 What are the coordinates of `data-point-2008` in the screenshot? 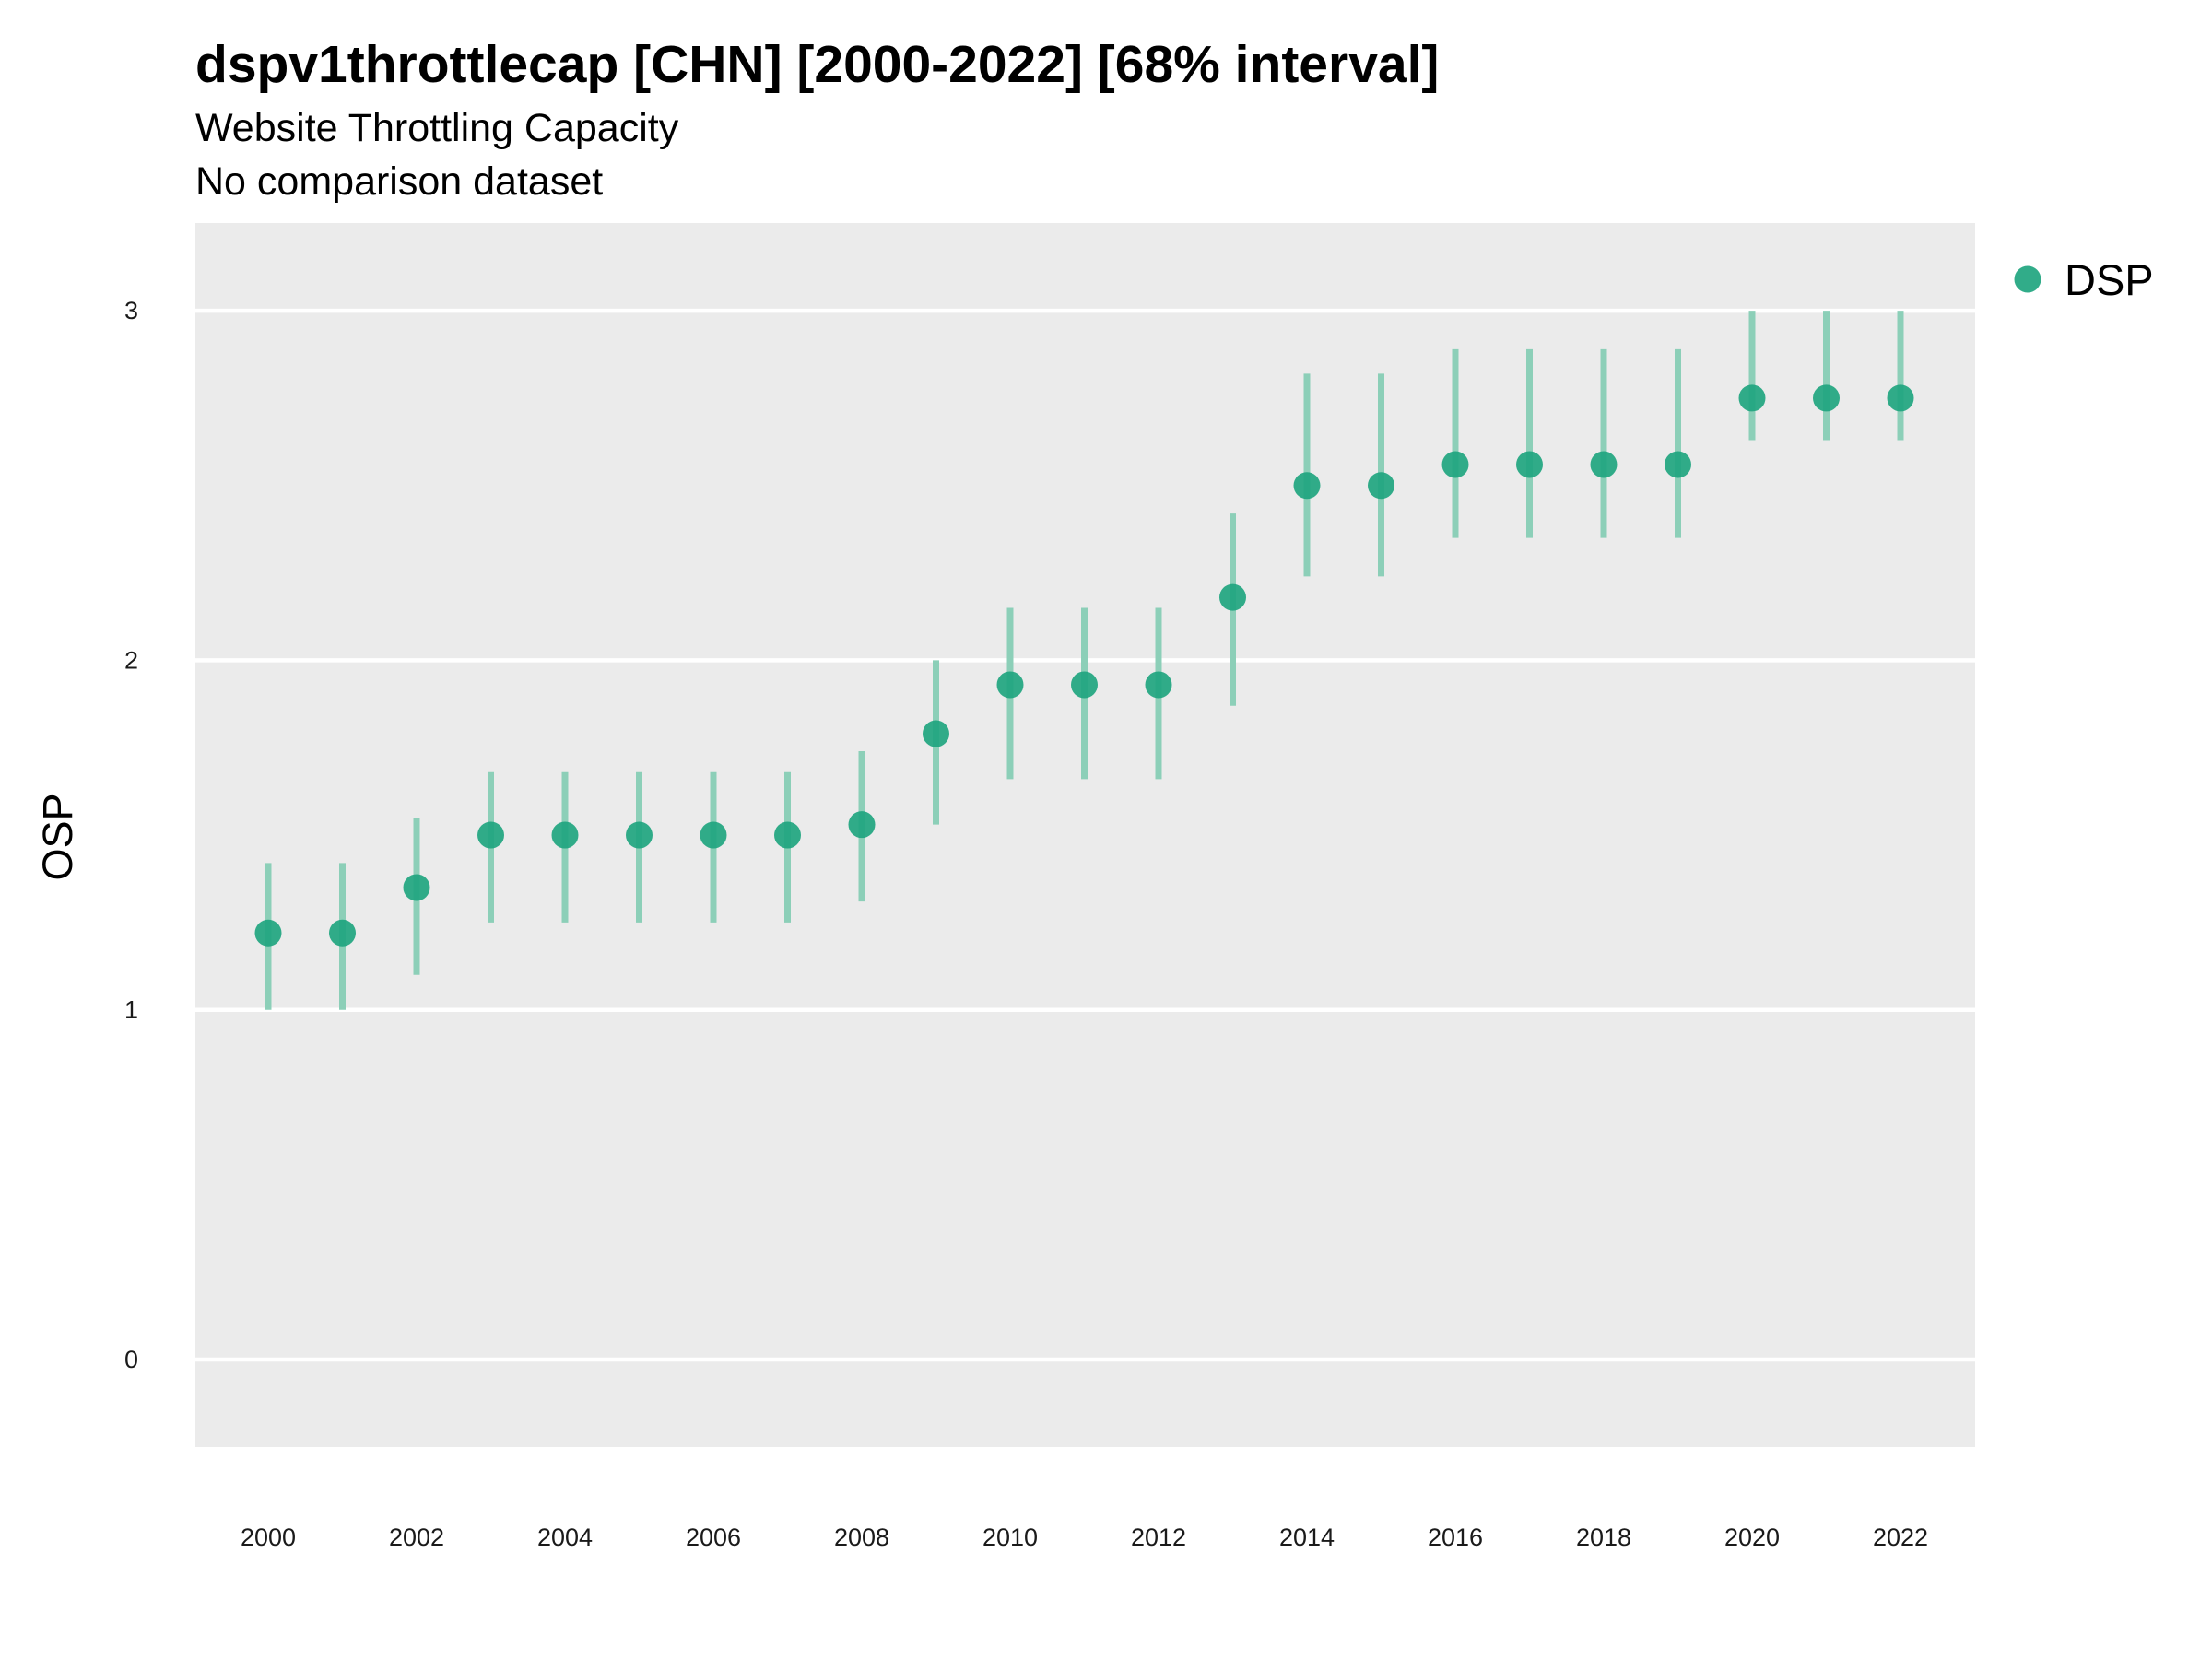 It's located at (862, 825).